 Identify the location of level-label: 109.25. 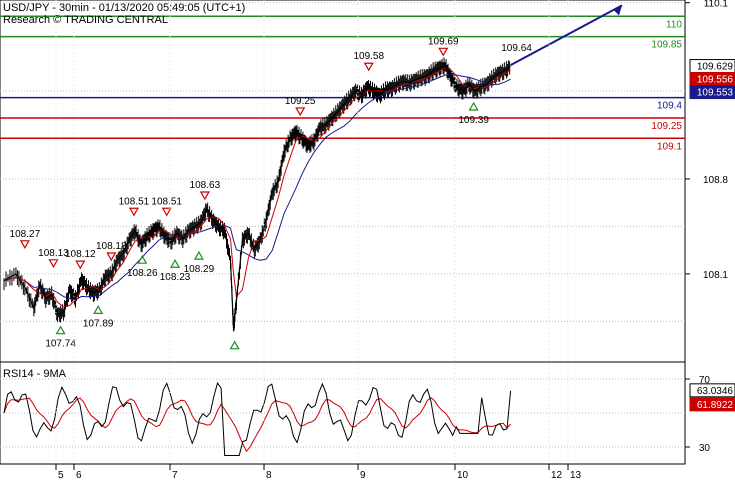
(666, 126).